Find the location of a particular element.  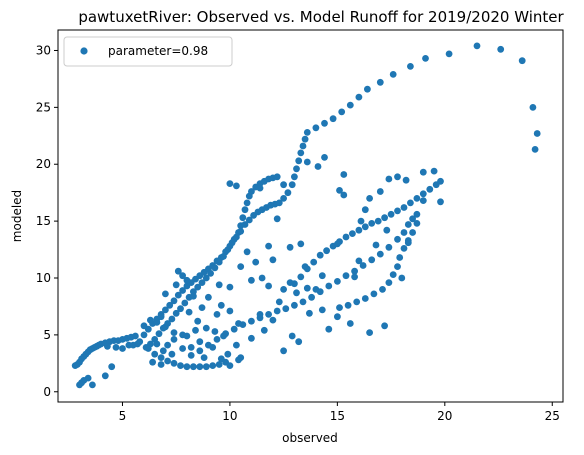

y-axis-ticks: 0 5 10 15 20 25 30 is located at coordinates (47, 221).